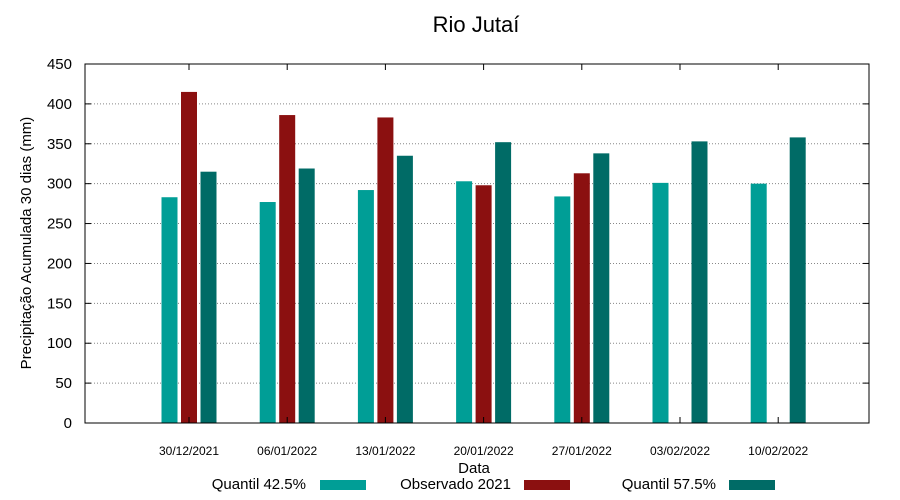 The width and height of the screenshot is (900, 500). What do you see at coordinates (63, 383) in the screenshot?
I see `y-tick-label: 50` at bounding box center [63, 383].